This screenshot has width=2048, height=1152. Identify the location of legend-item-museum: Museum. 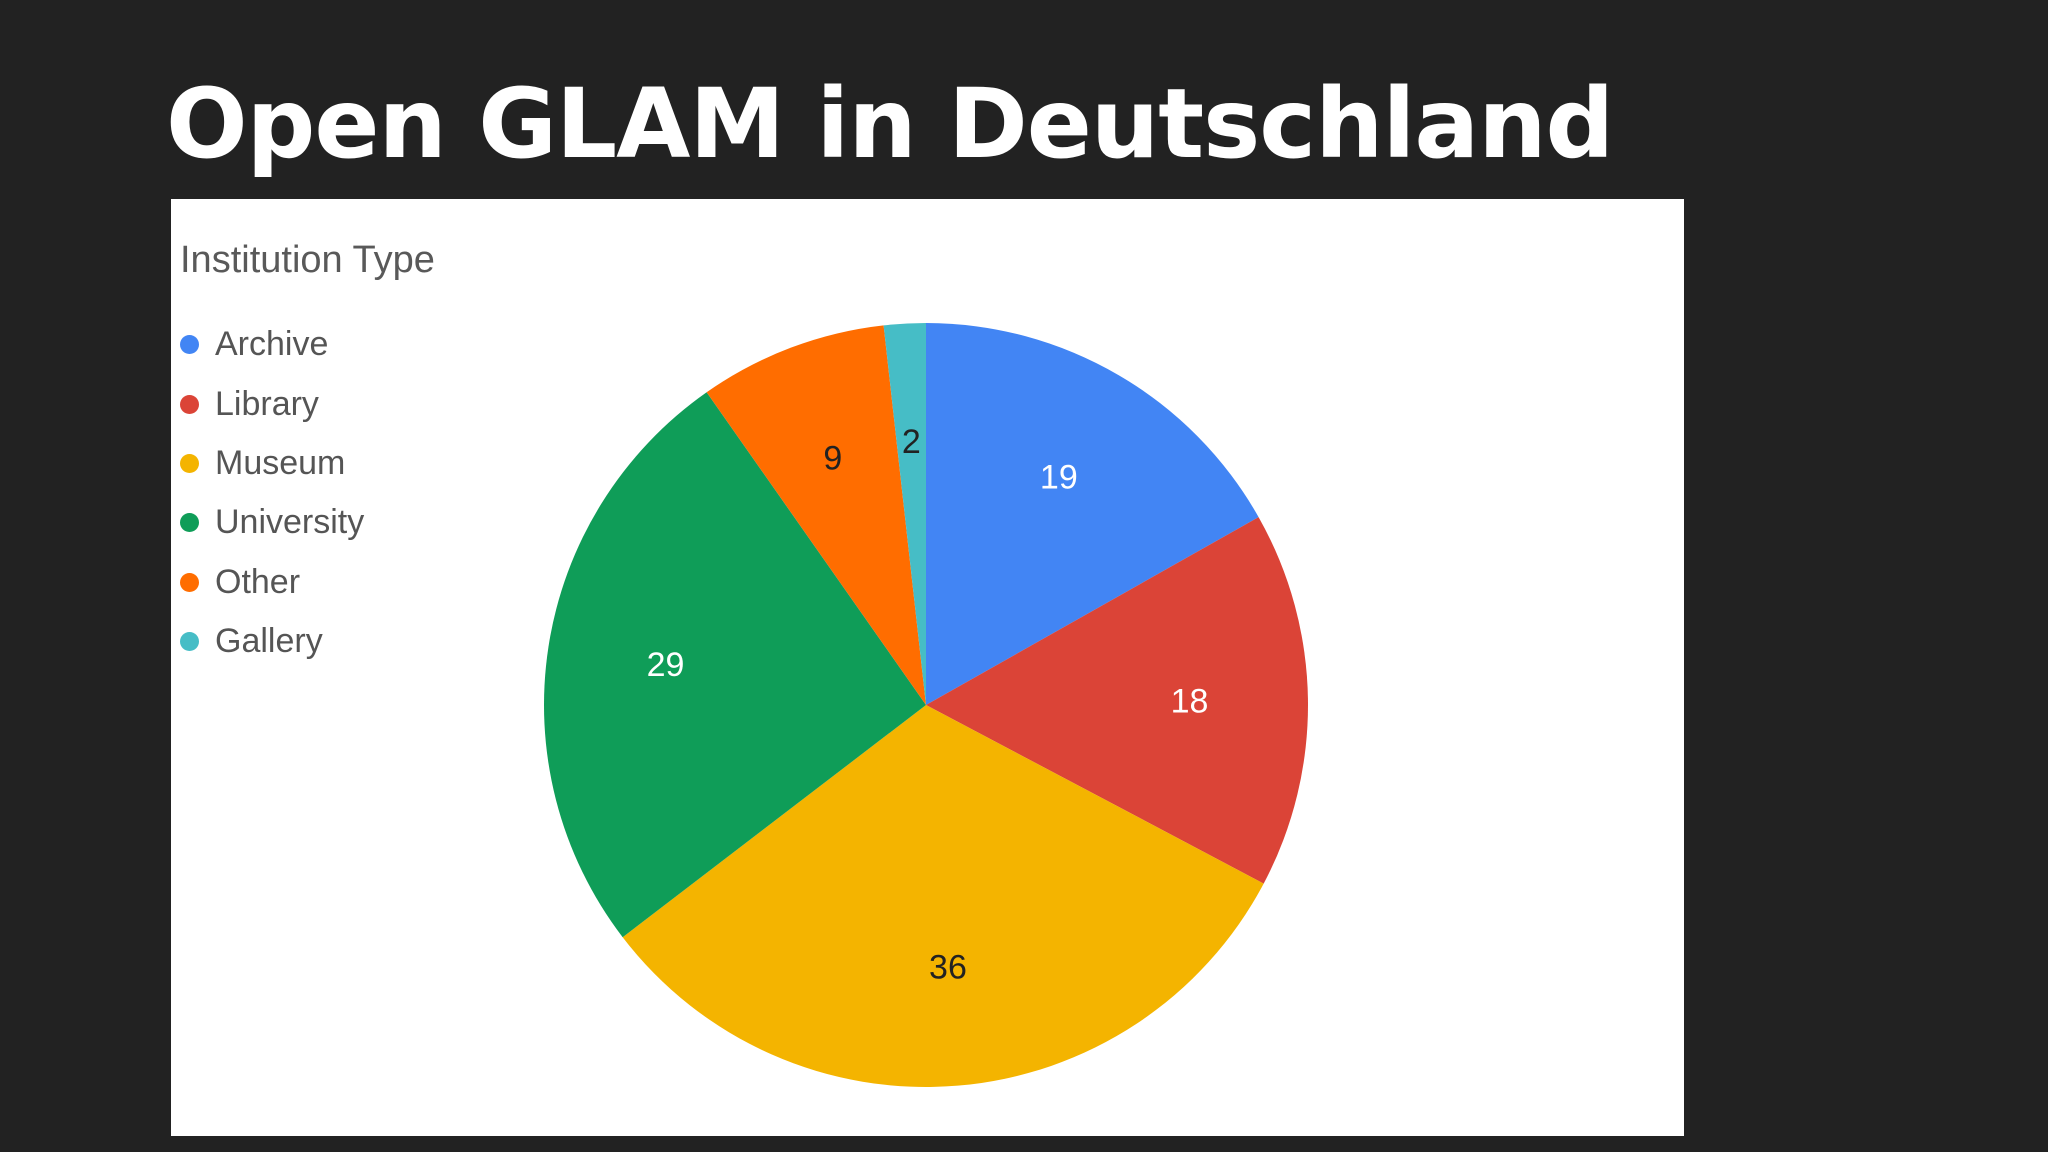
(272, 463).